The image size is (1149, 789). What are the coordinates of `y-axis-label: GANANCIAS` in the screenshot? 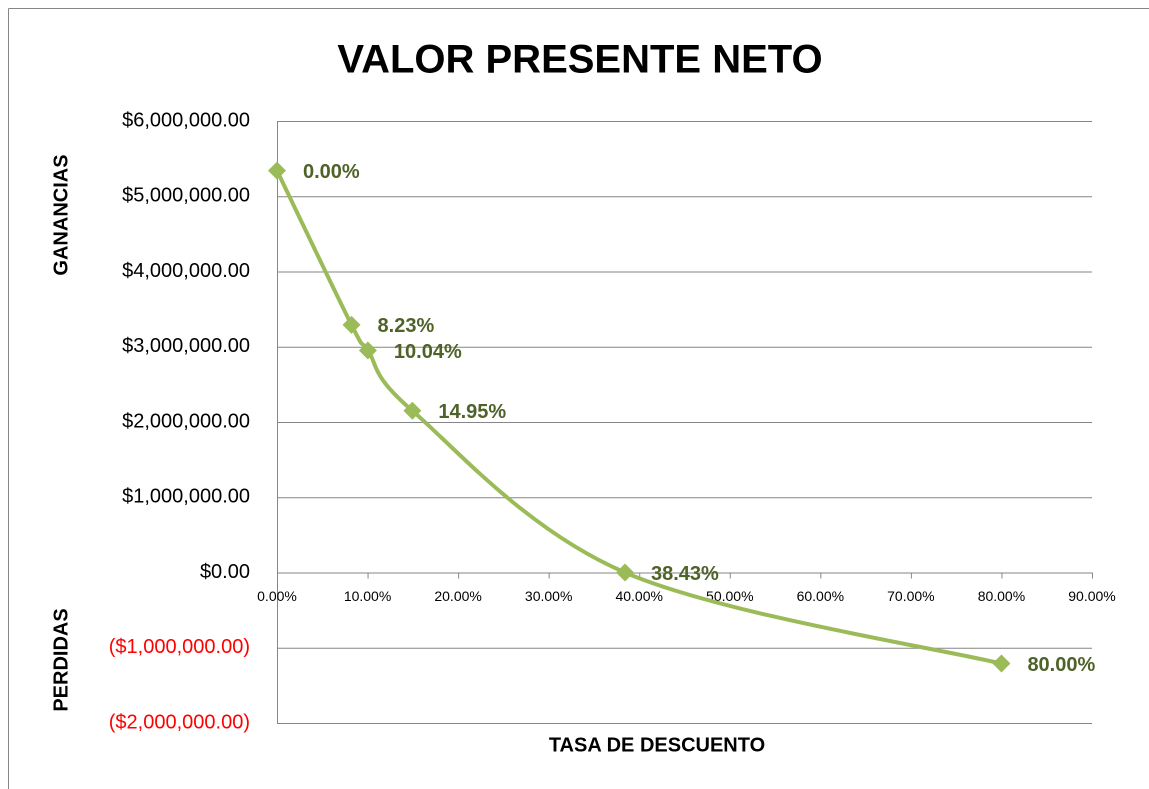 It's located at (61, 214).